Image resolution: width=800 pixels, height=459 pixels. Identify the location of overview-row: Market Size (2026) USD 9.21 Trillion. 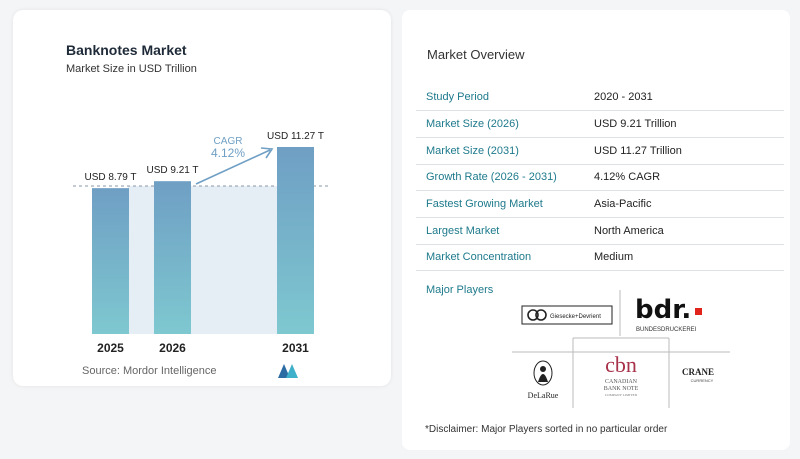
(600, 124).